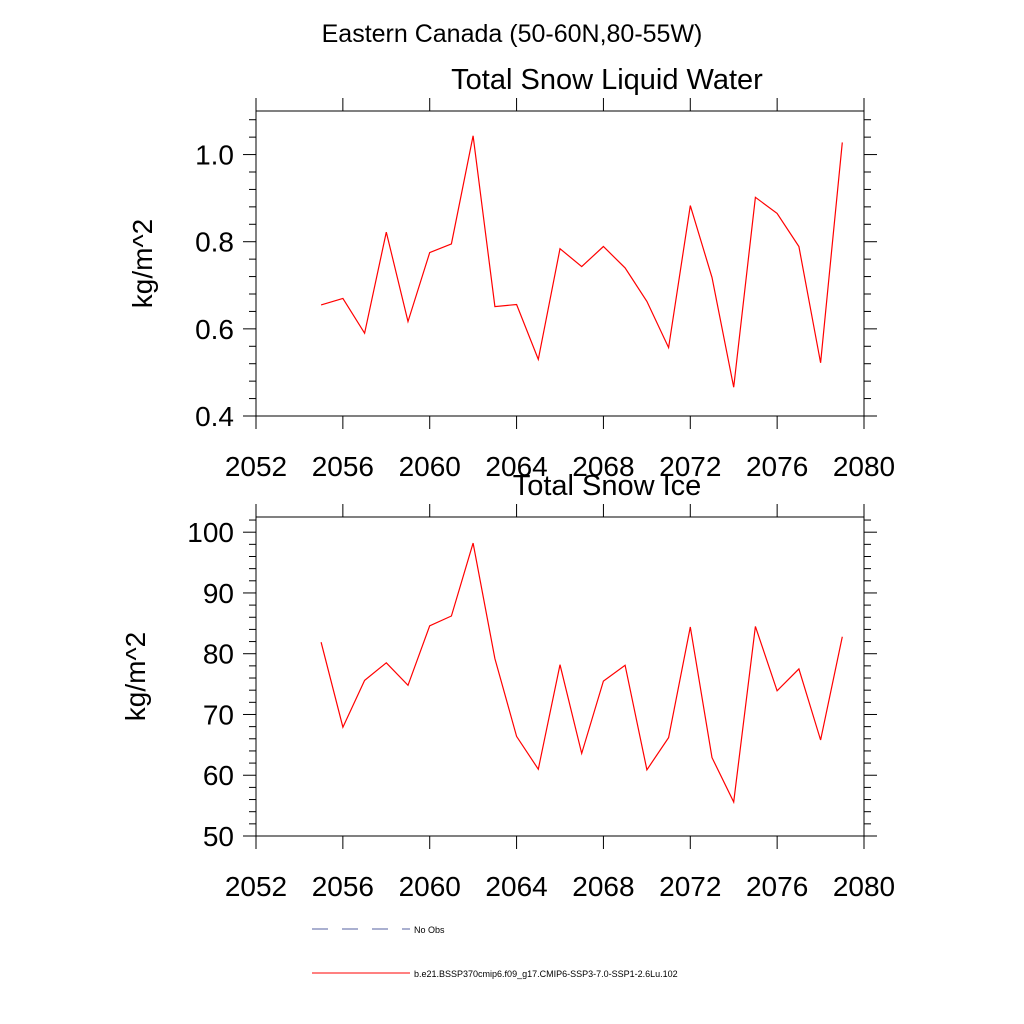  What do you see at coordinates (218, 775) in the screenshot?
I see `y-tick-label: 60` at bounding box center [218, 775].